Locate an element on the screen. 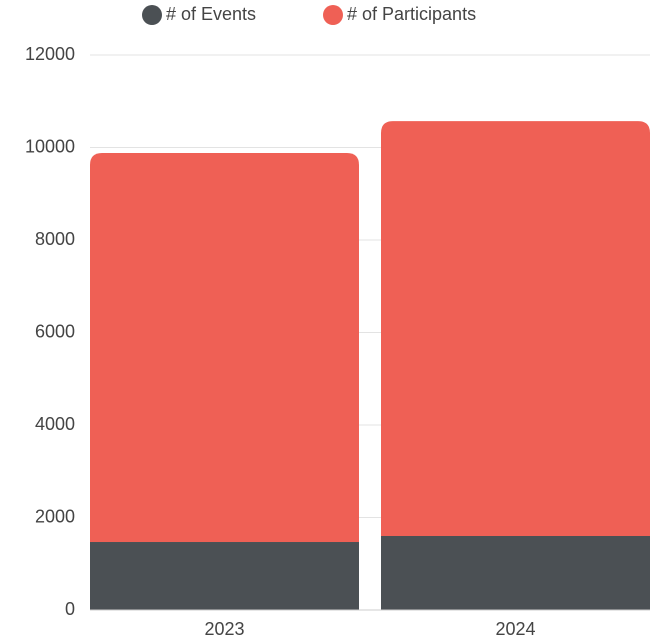 The height and width of the screenshot is (640, 657). y-tick-label: 4000 is located at coordinates (55, 424).